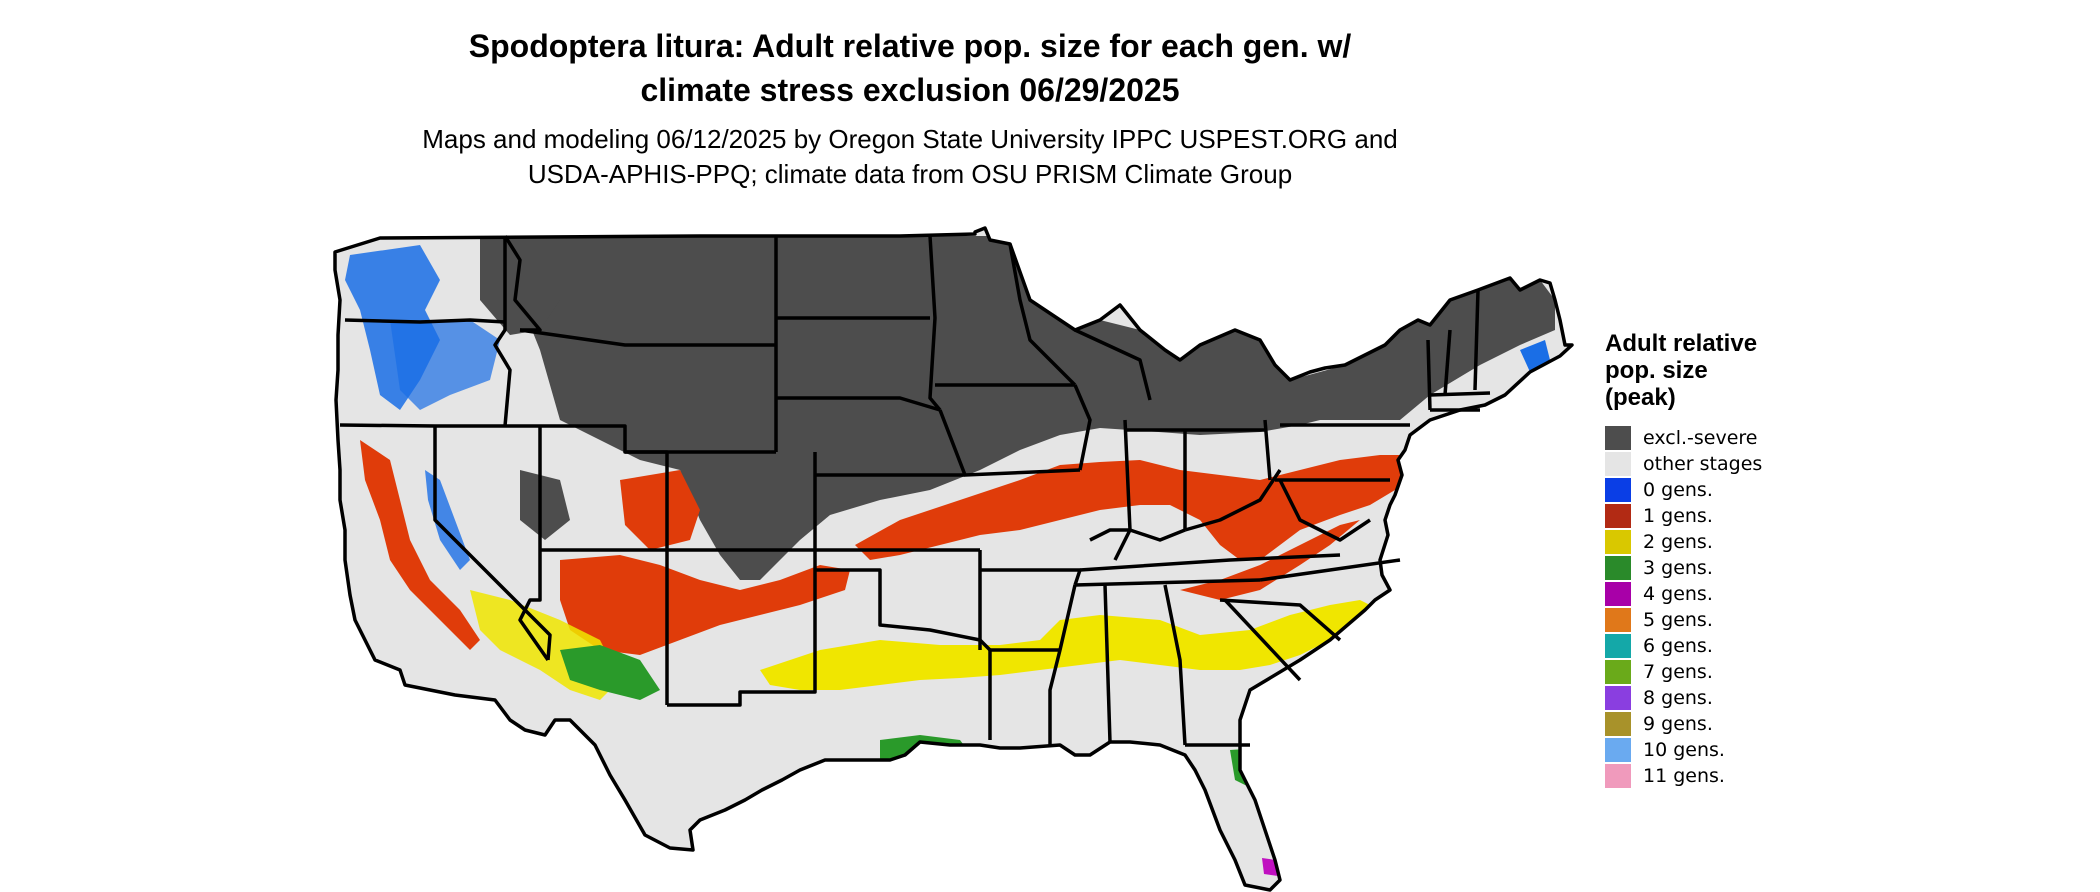 The image size is (2100, 892). Describe the element at coordinates (1735, 672) in the screenshot. I see `legend-item: 7 gens.` at that location.